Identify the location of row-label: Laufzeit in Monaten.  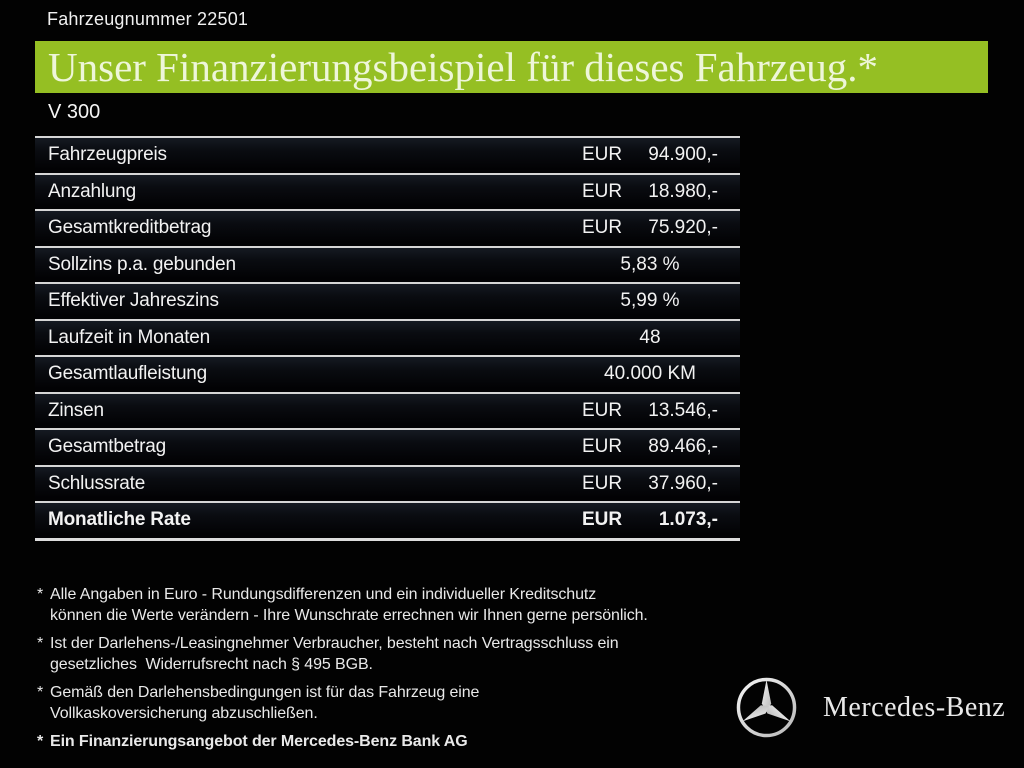
(129, 337).